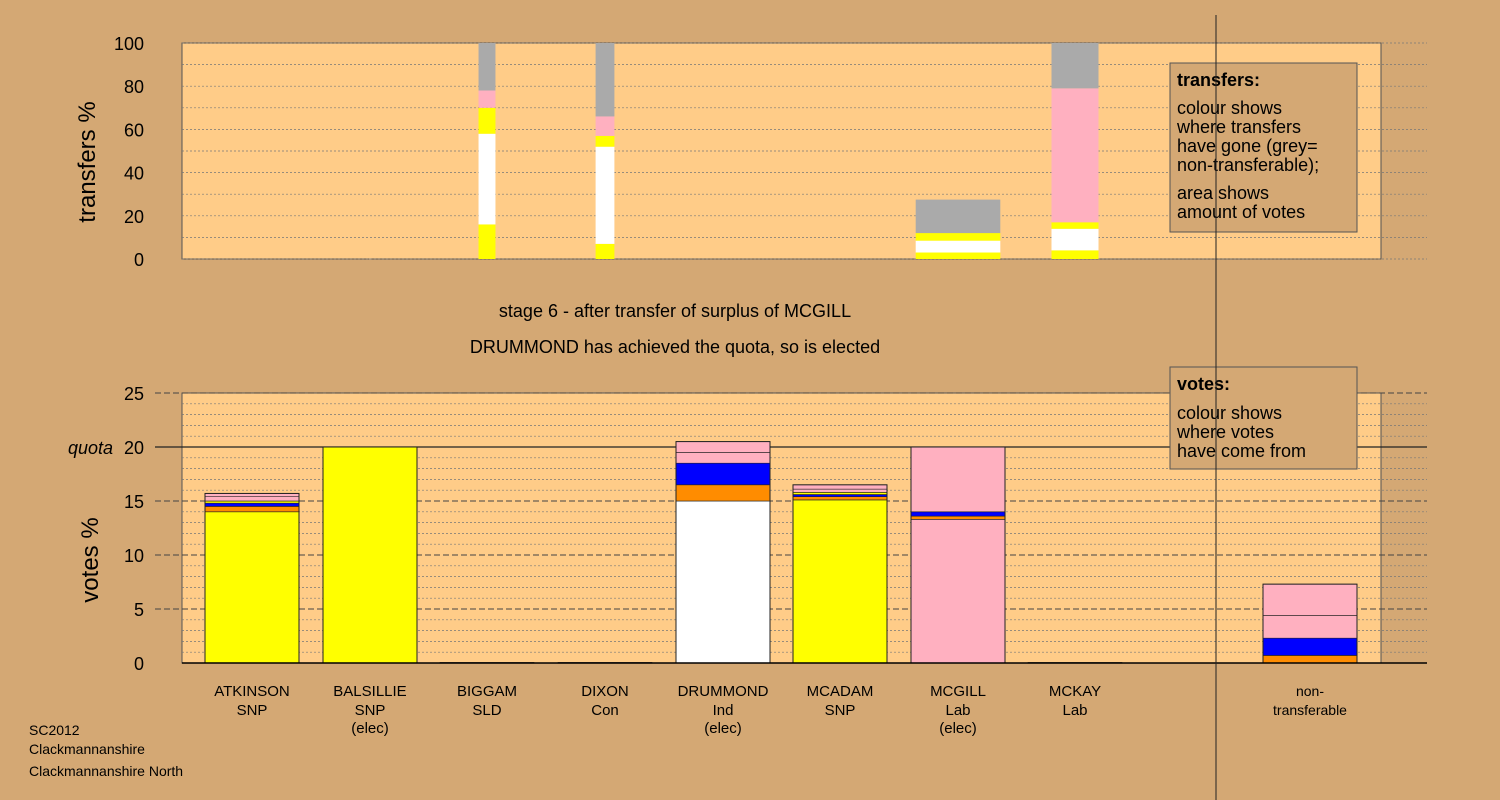 This screenshot has width=1500, height=800. Describe the element at coordinates (134, 448) in the screenshot. I see `votes-y-tick-label: 20` at that location.